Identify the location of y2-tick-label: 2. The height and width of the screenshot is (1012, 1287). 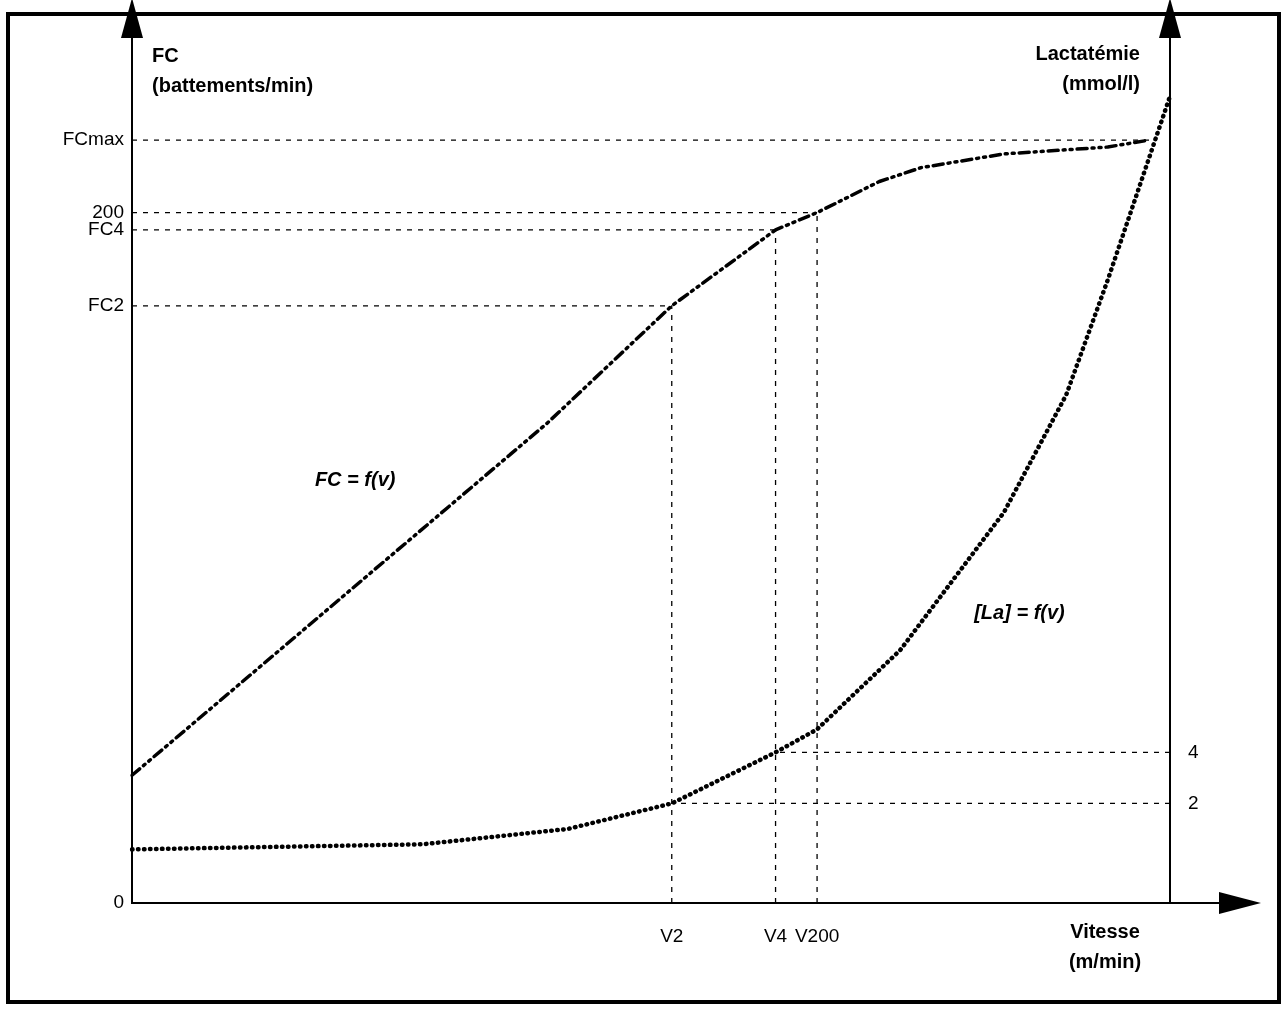
(1193, 802).